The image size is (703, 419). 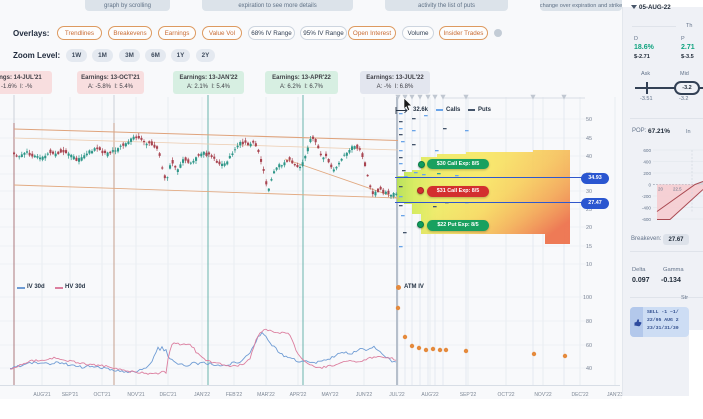 I want to click on svg-text: JUL'22, so click(x=397, y=395).